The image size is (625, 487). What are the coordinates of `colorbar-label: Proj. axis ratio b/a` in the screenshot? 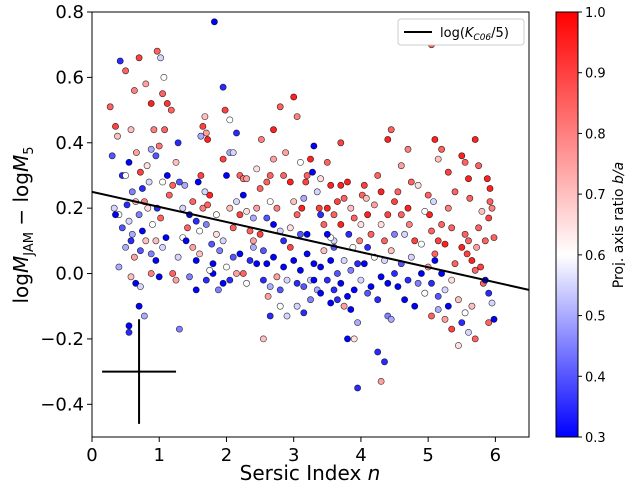 It's located at (618, 225).